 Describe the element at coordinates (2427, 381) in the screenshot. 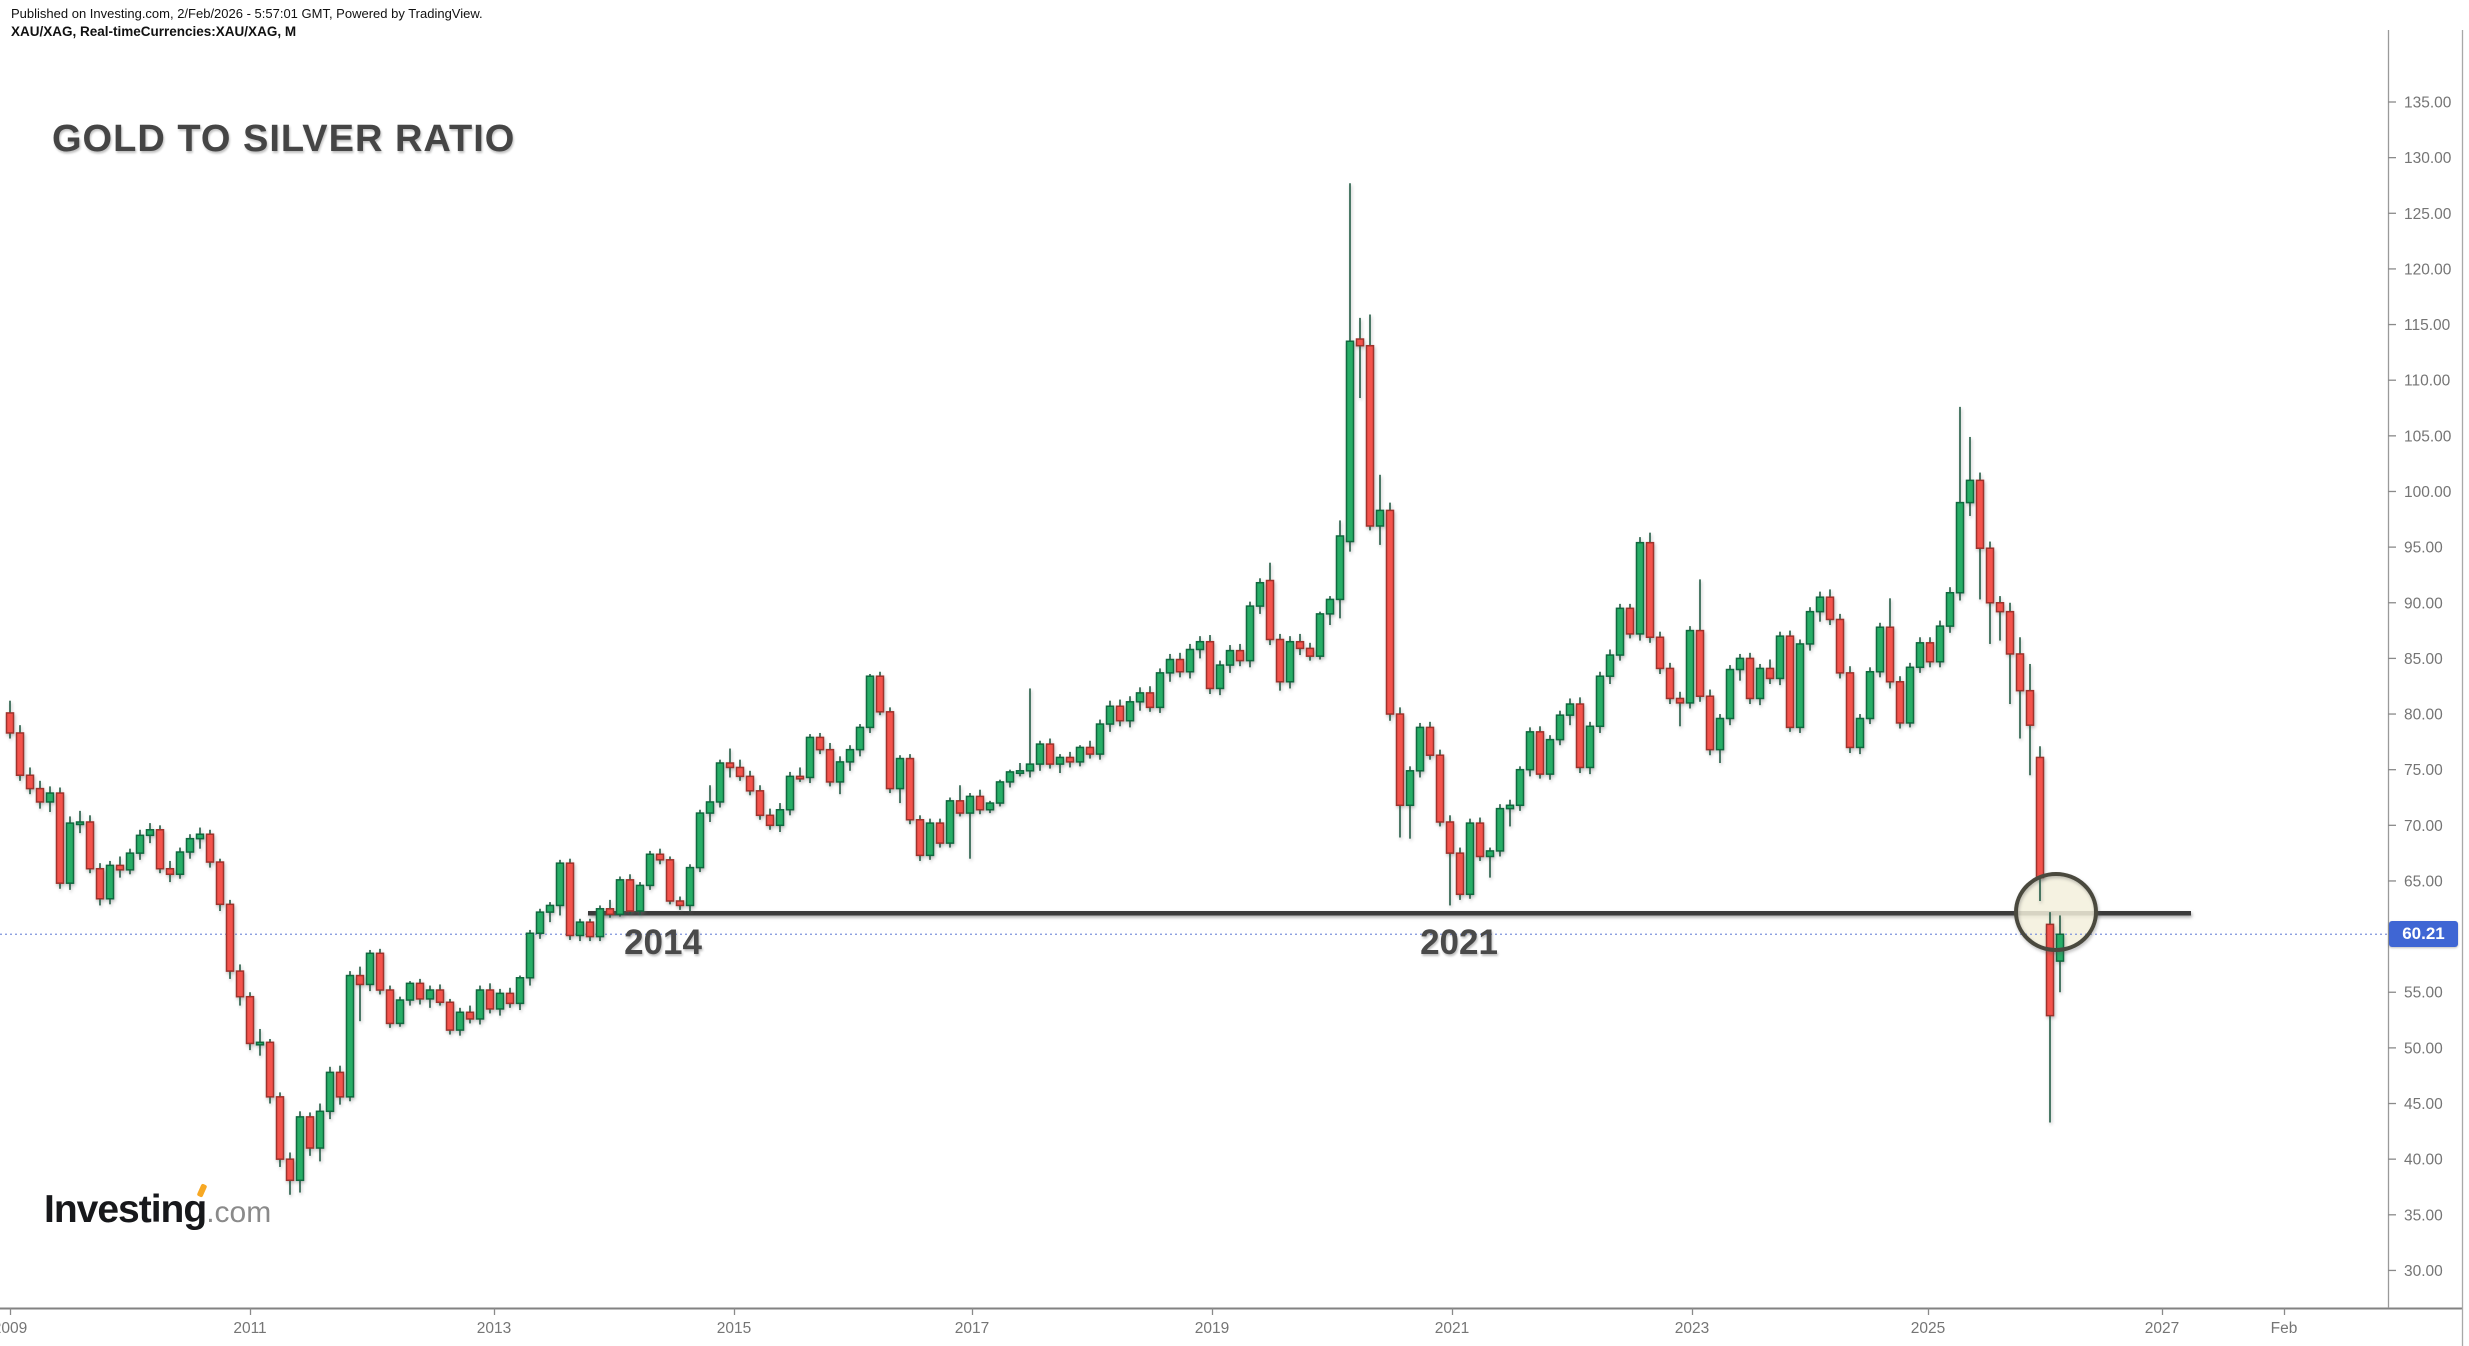

I see `y-axis-label: 110.00` at that location.